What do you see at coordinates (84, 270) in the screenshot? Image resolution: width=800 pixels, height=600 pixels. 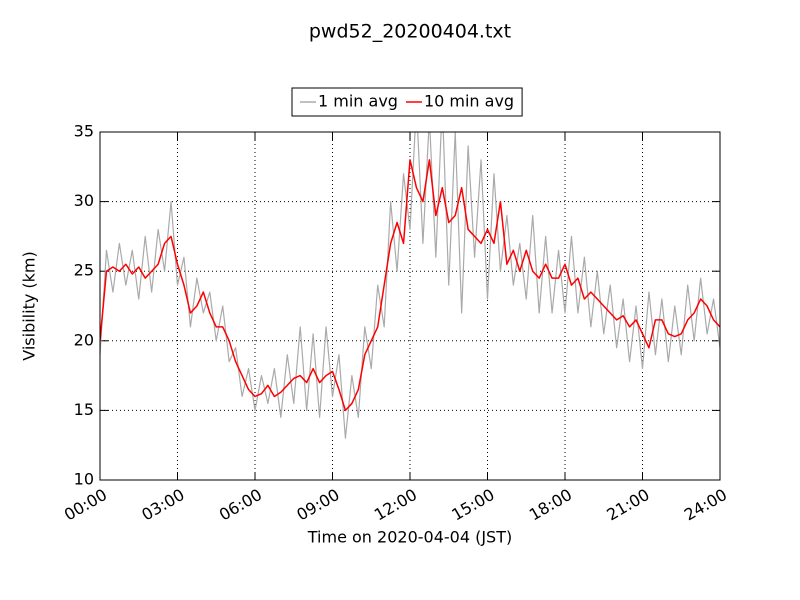 I see `y-tick-label: 25` at bounding box center [84, 270].